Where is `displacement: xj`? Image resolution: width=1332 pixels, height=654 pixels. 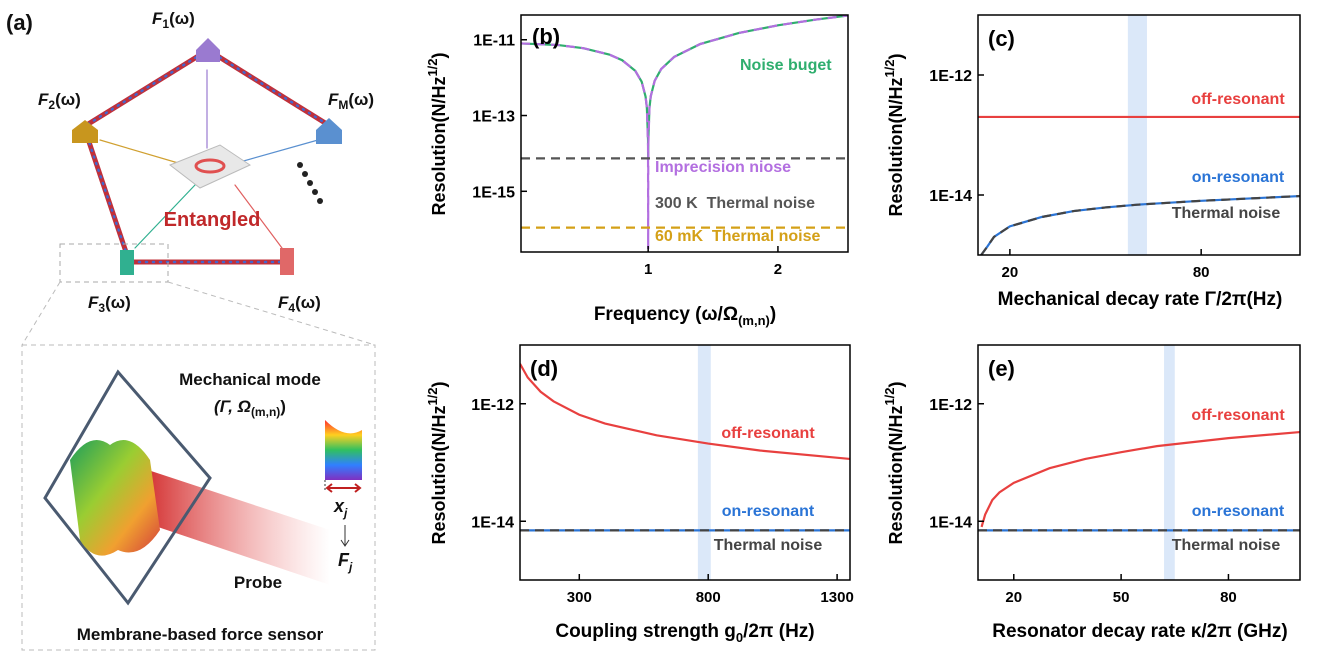
displacement: xj is located at coordinates (340, 508).